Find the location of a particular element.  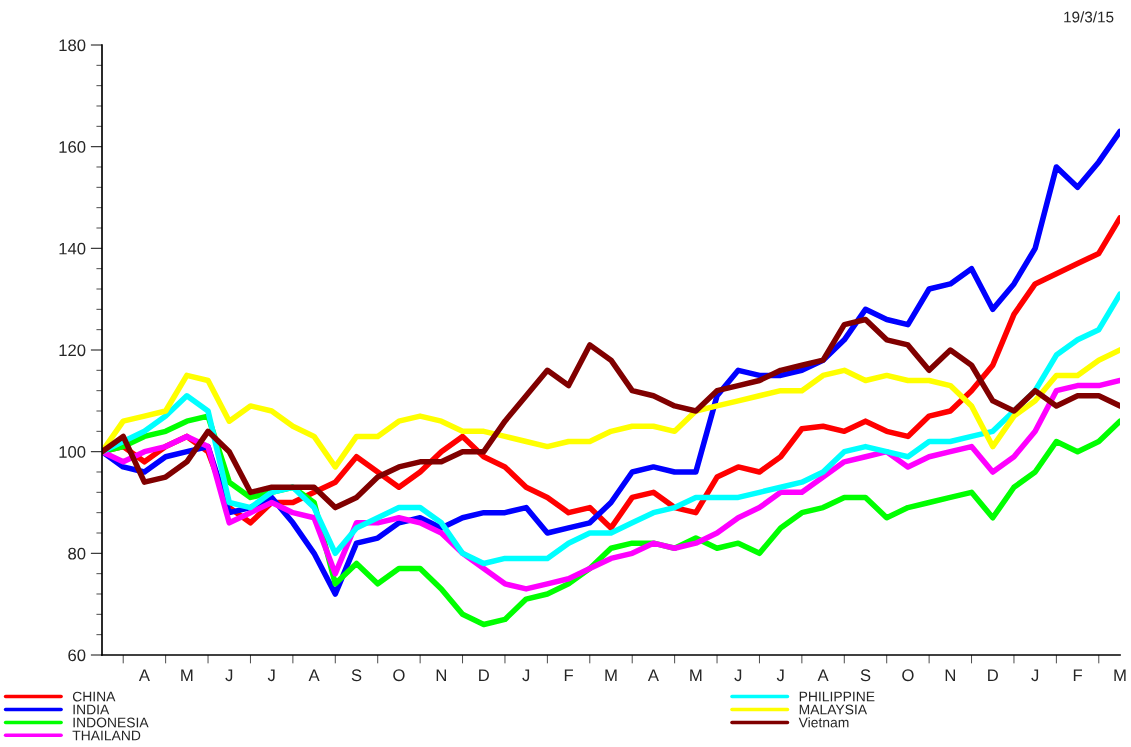

y-tick-label: 100 is located at coordinates (72, 452).